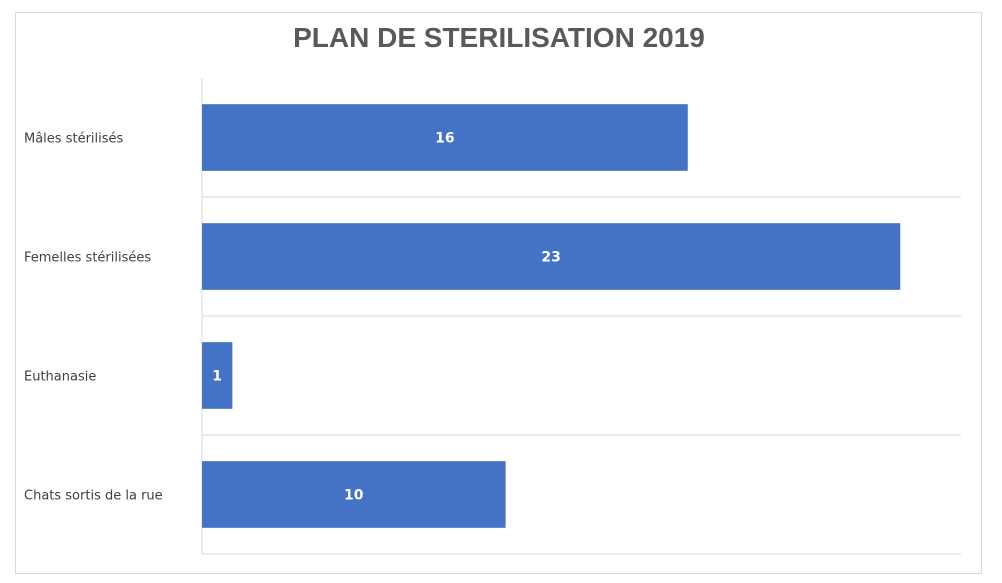 This screenshot has width=1002, height=583. What do you see at coordinates (87, 258) in the screenshot?
I see `category-label-2: Femelles stérilisées` at bounding box center [87, 258].